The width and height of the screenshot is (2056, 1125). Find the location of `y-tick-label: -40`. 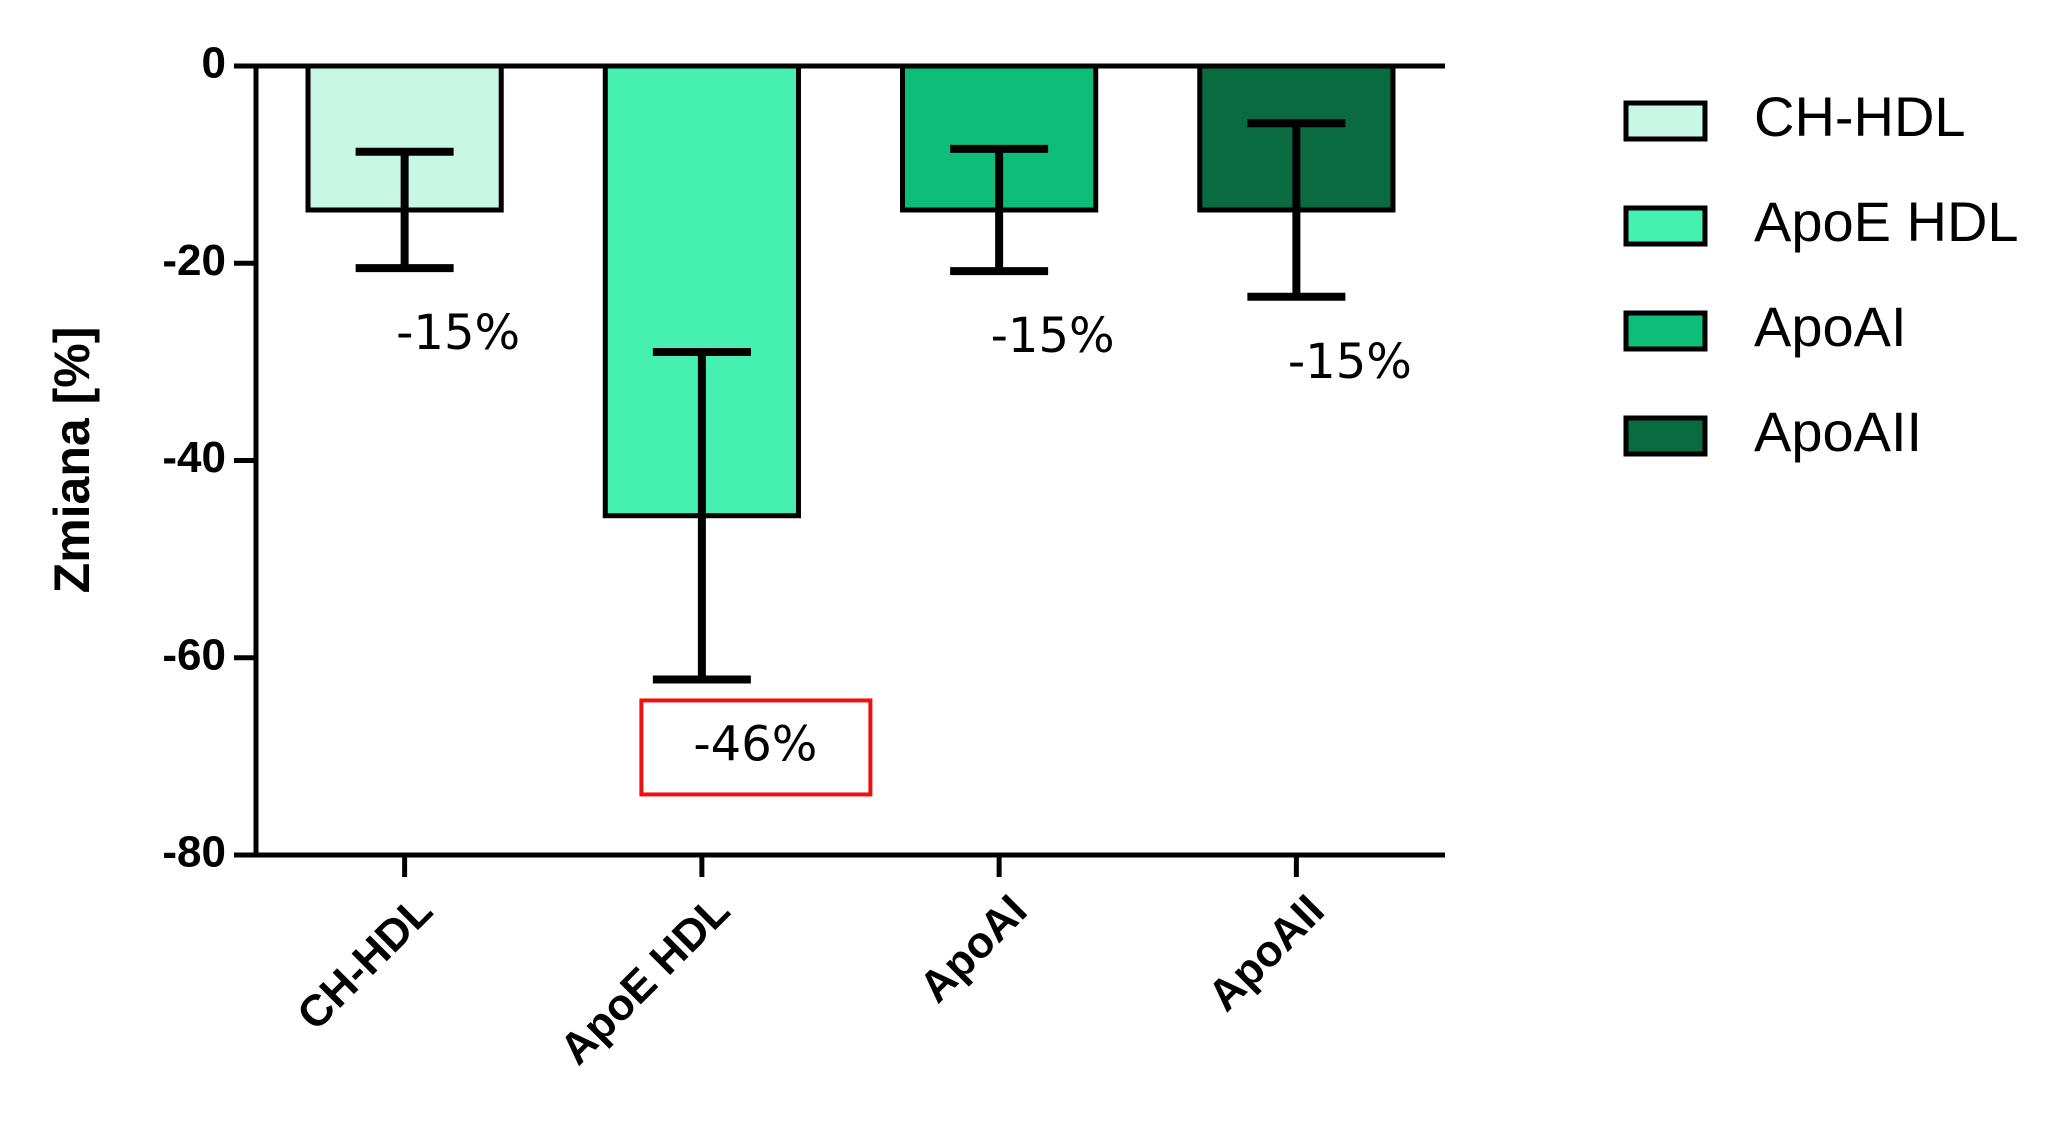

y-tick-label: -40 is located at coordinates (194, 457).